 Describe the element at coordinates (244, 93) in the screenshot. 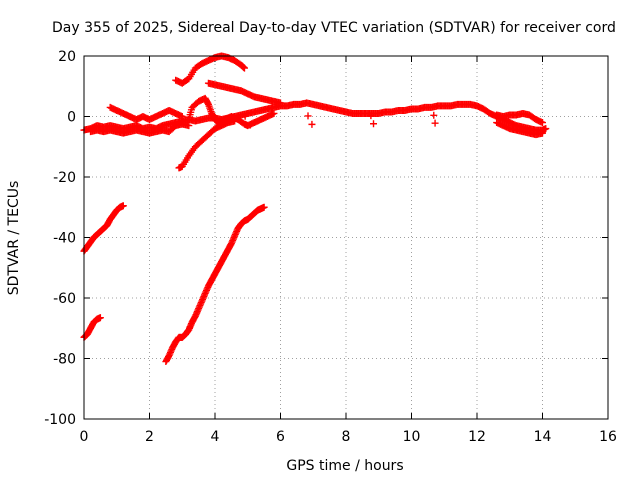

I see `series-arc-middle` at that location.